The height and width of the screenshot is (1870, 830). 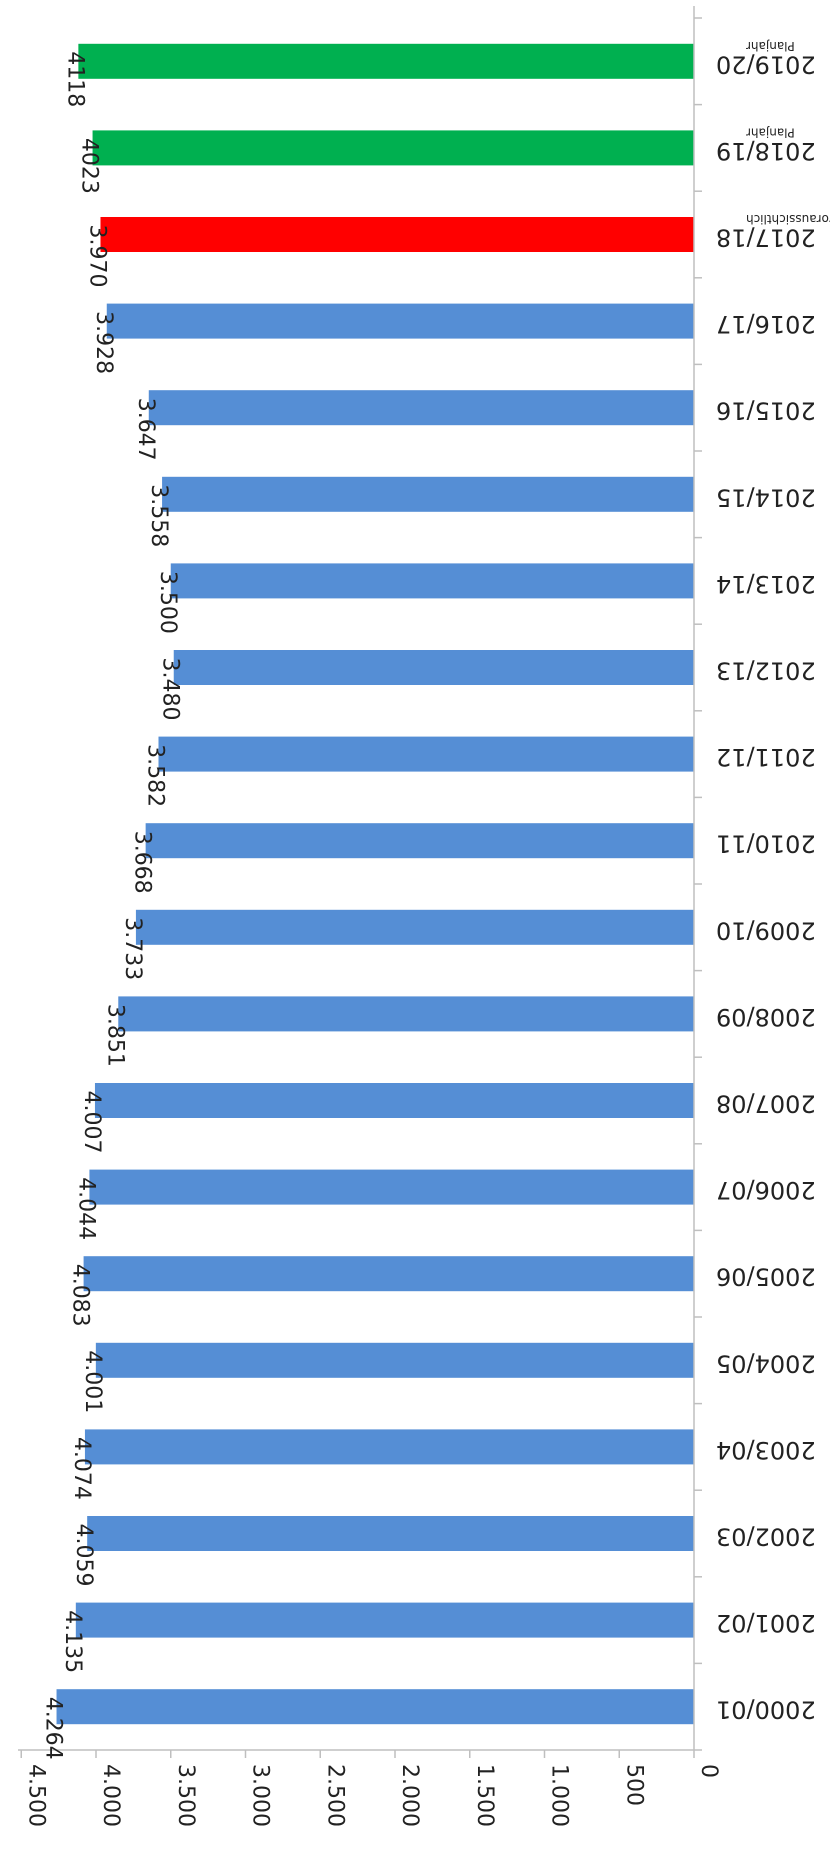 What do you see at coordinates (142, 862) in the screenshot?
I see `data-label: 3.668` at bounding box center [142, 862].